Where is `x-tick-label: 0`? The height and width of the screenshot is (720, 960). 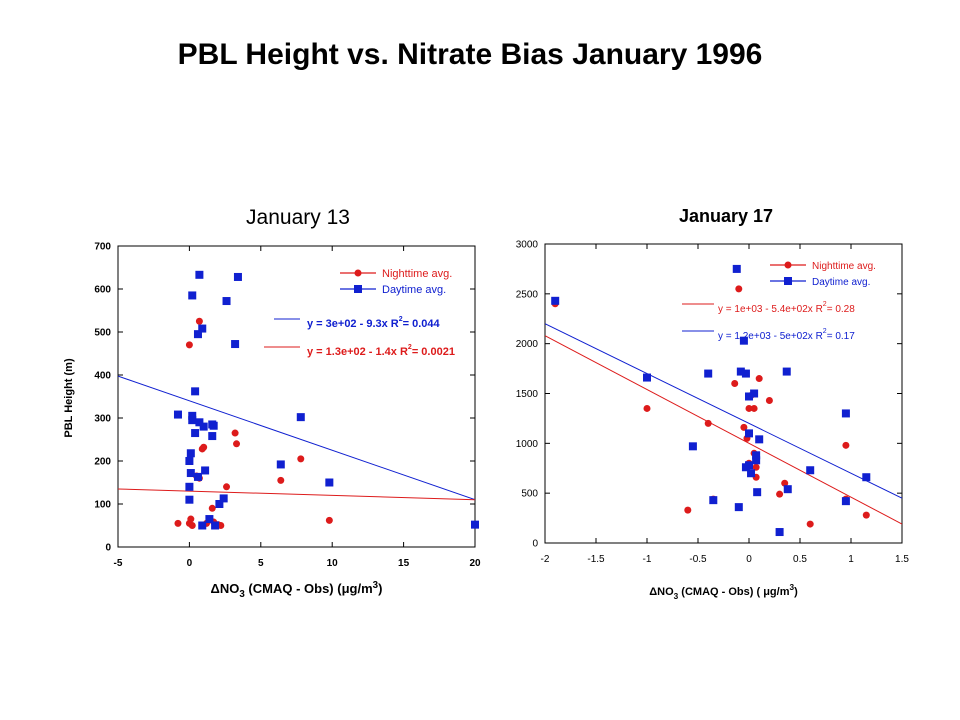
x-tick-label: 0 is located at coordinates (749, 559).